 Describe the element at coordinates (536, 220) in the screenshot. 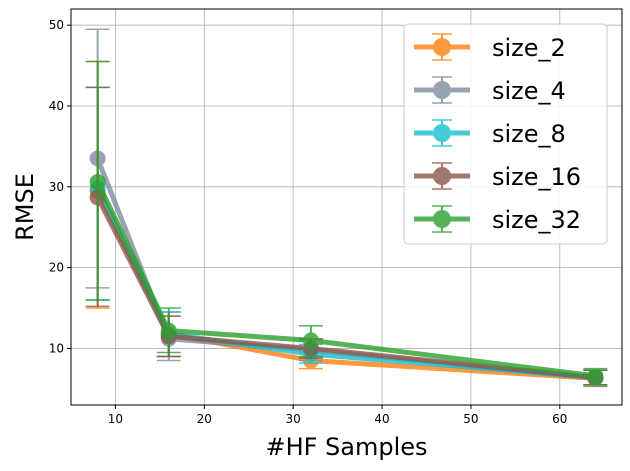

I see `legend-label: size_32` at that location.